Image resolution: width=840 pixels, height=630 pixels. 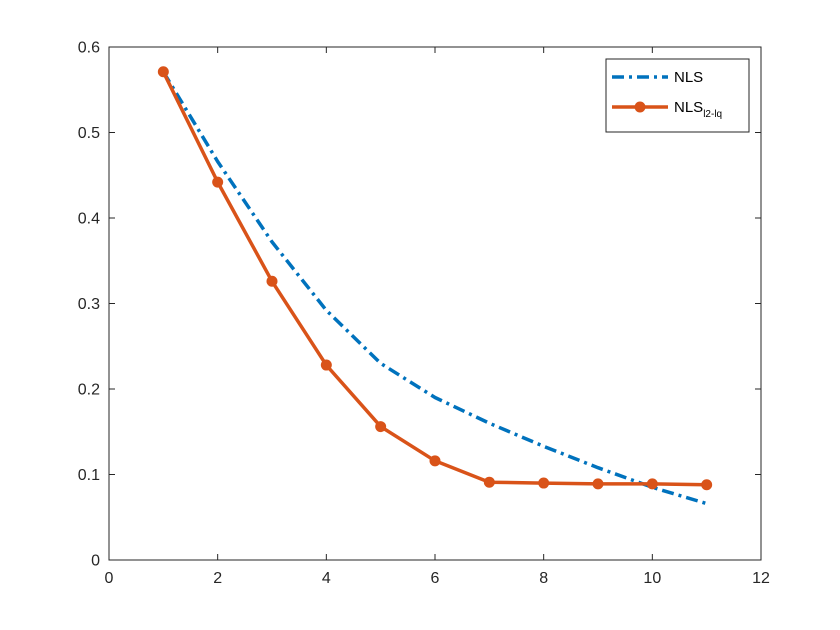 What do you see at coordinates (326, 578) in the screenshot?
I see `x-tick-label: 4` at bounding box center [326, 578].